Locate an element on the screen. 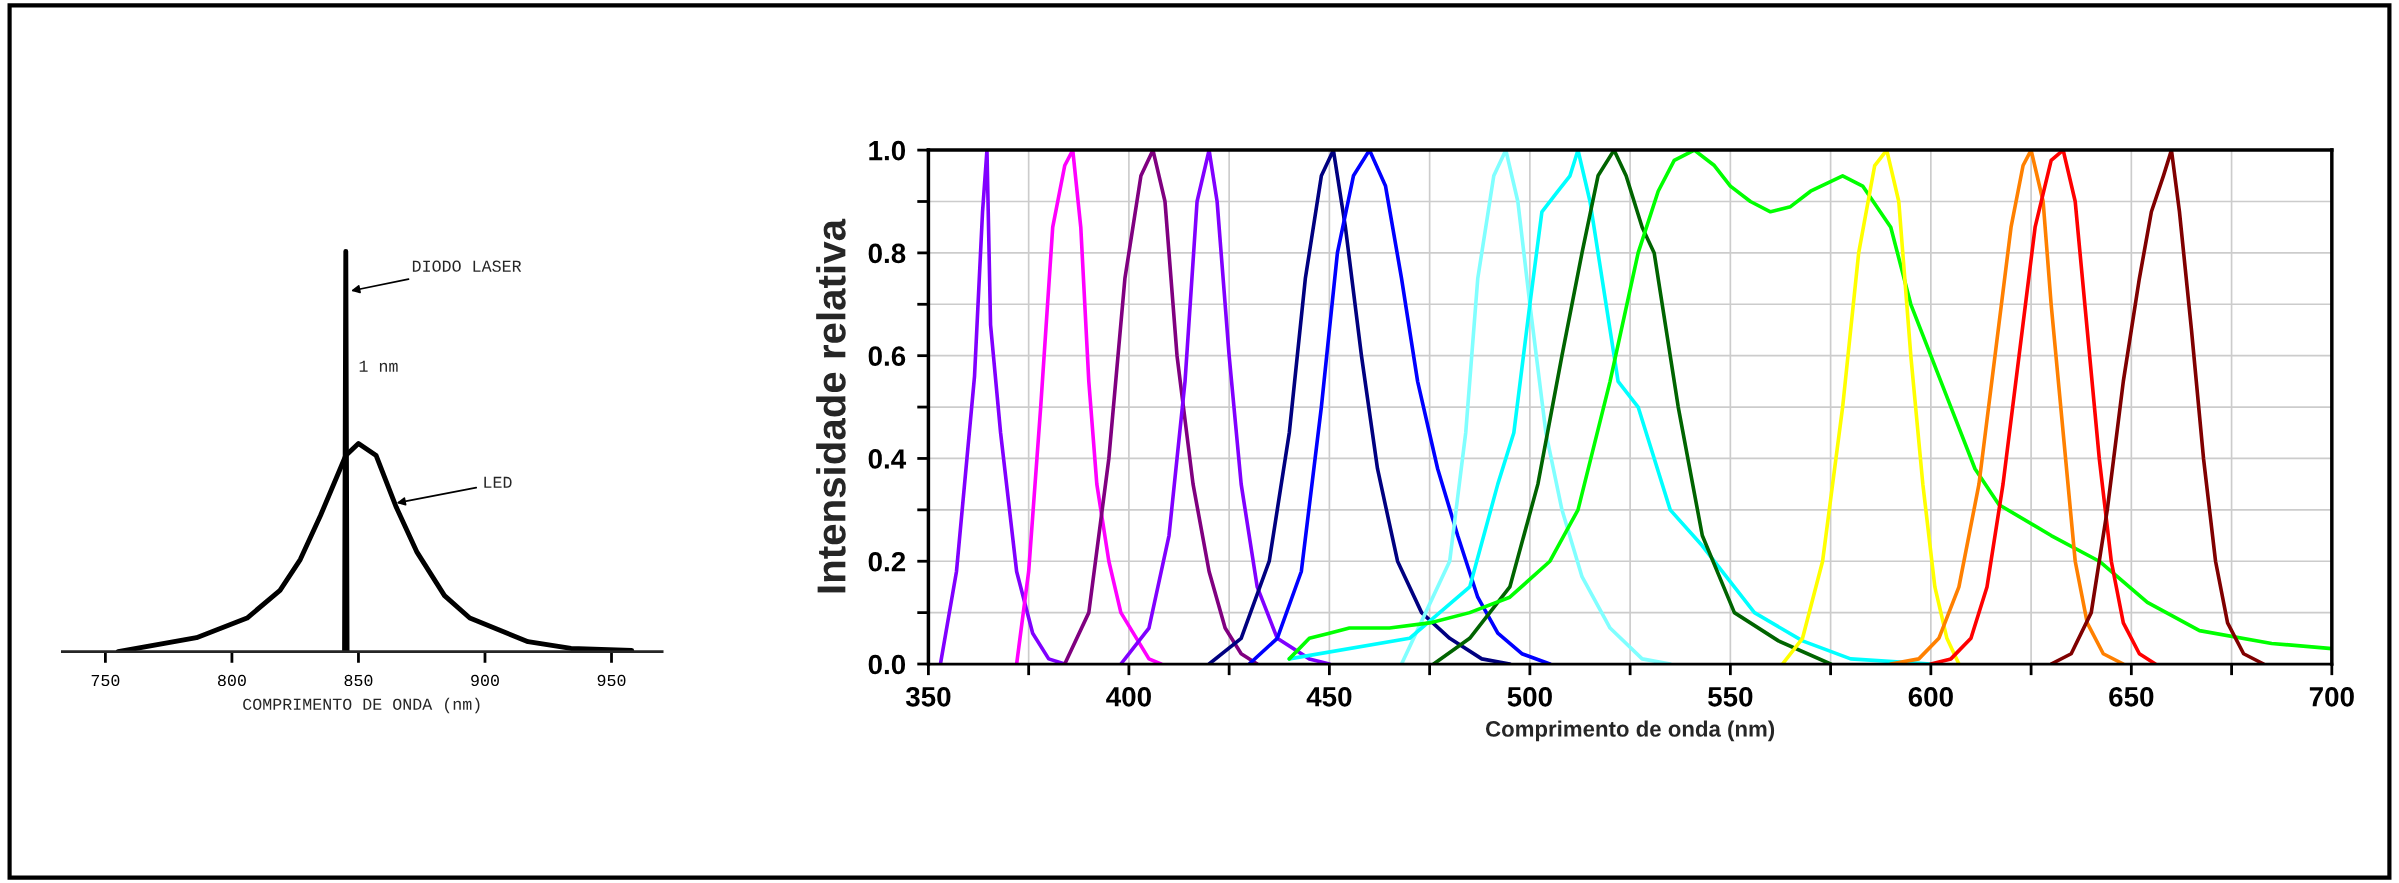  x-tick-label: 950 is located at coordinates (611, 680).